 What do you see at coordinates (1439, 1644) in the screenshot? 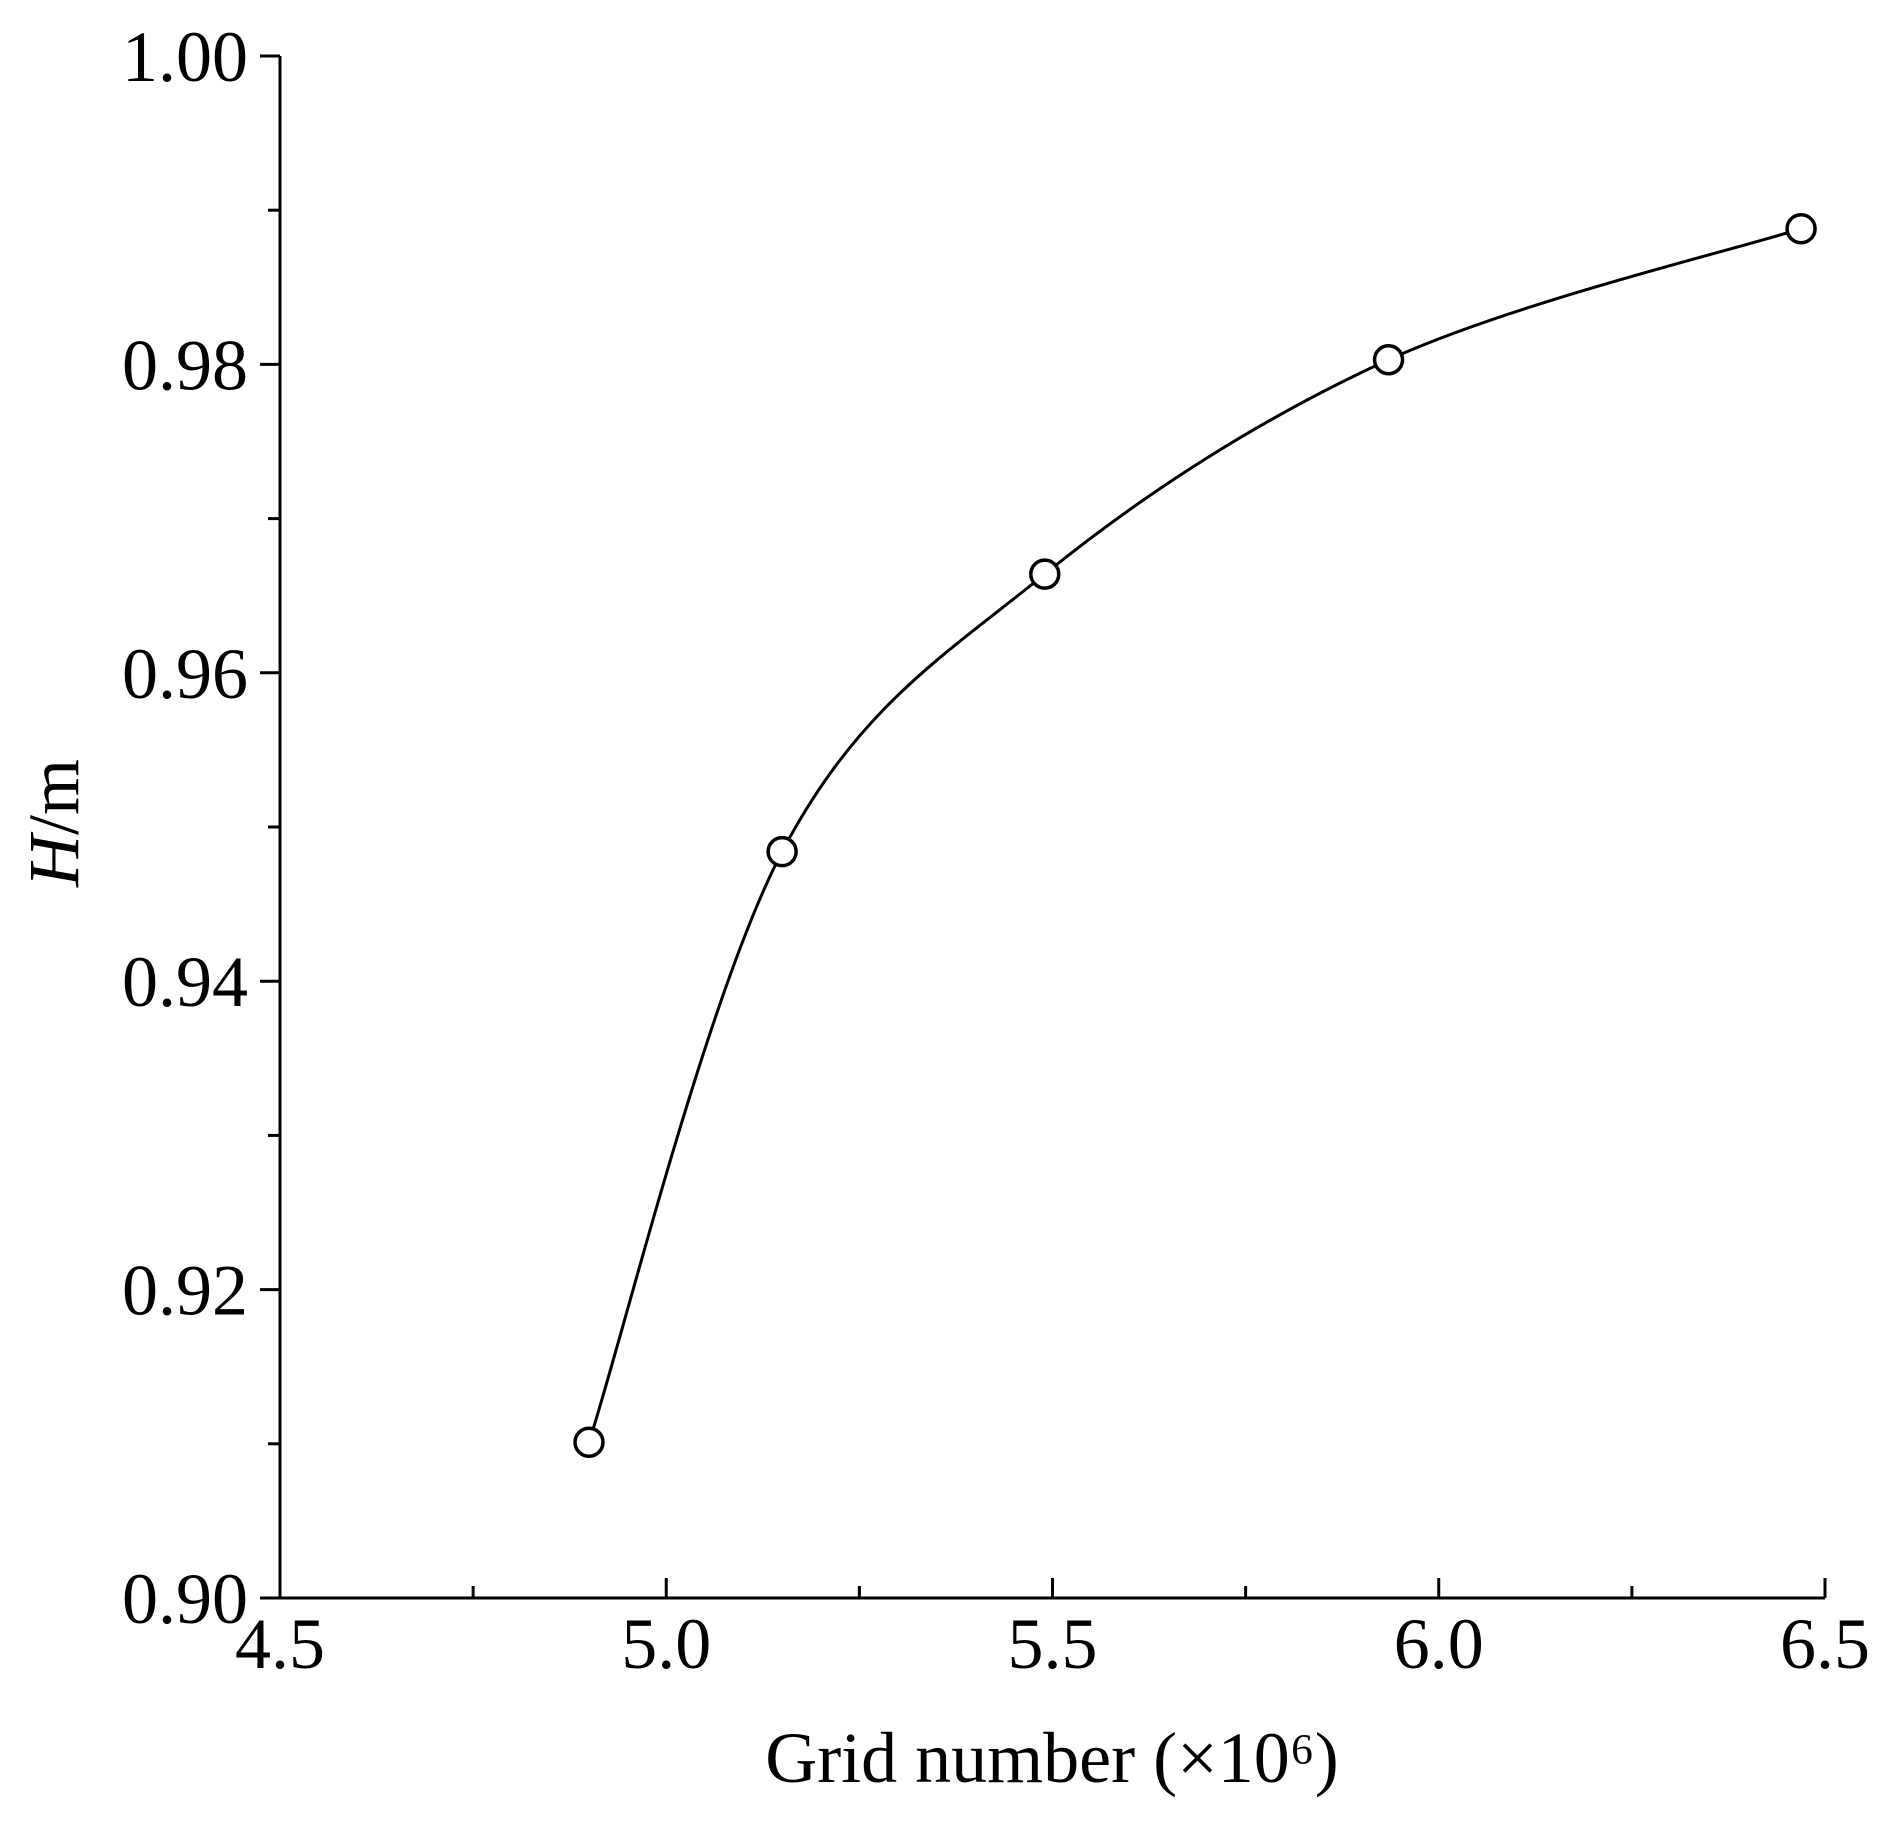
I see `x-tick-label: 6.0` at bounding box center [1439, 1644].